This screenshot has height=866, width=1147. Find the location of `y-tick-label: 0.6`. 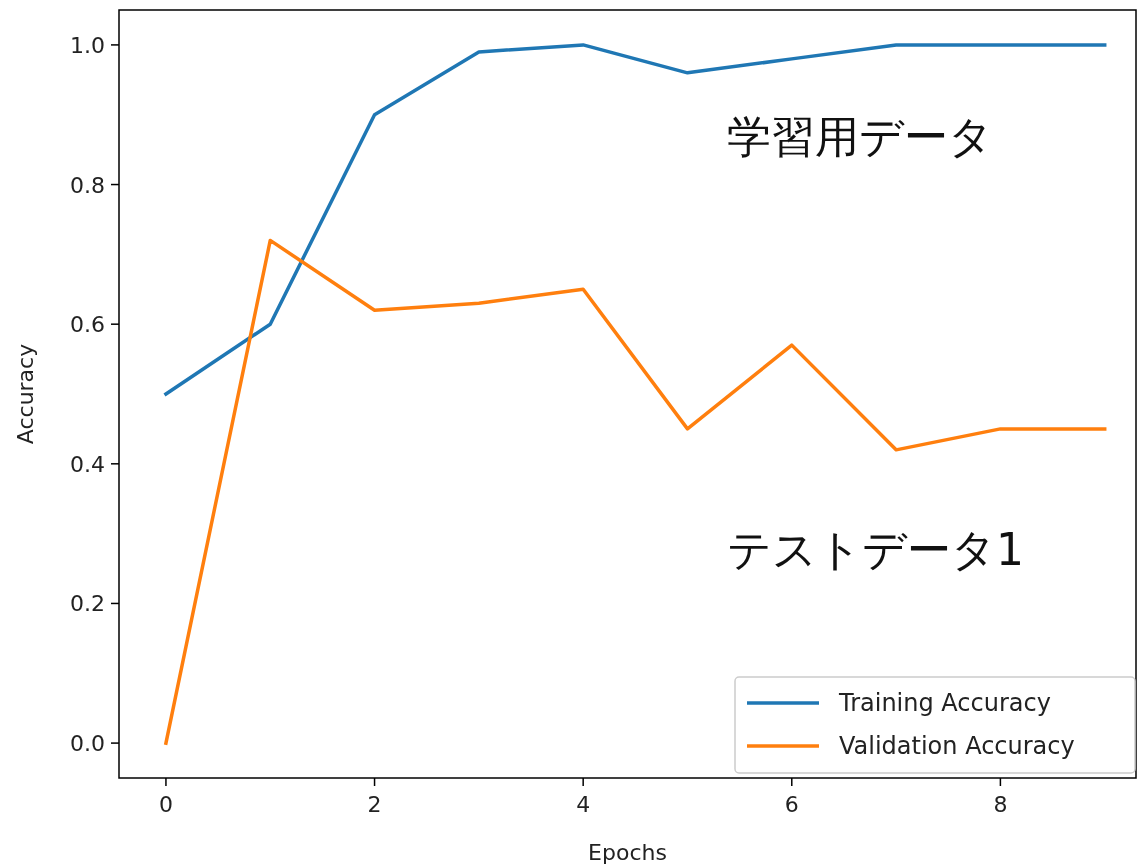

y-tick-label: 0.6 is located at coordinates (87, 325).